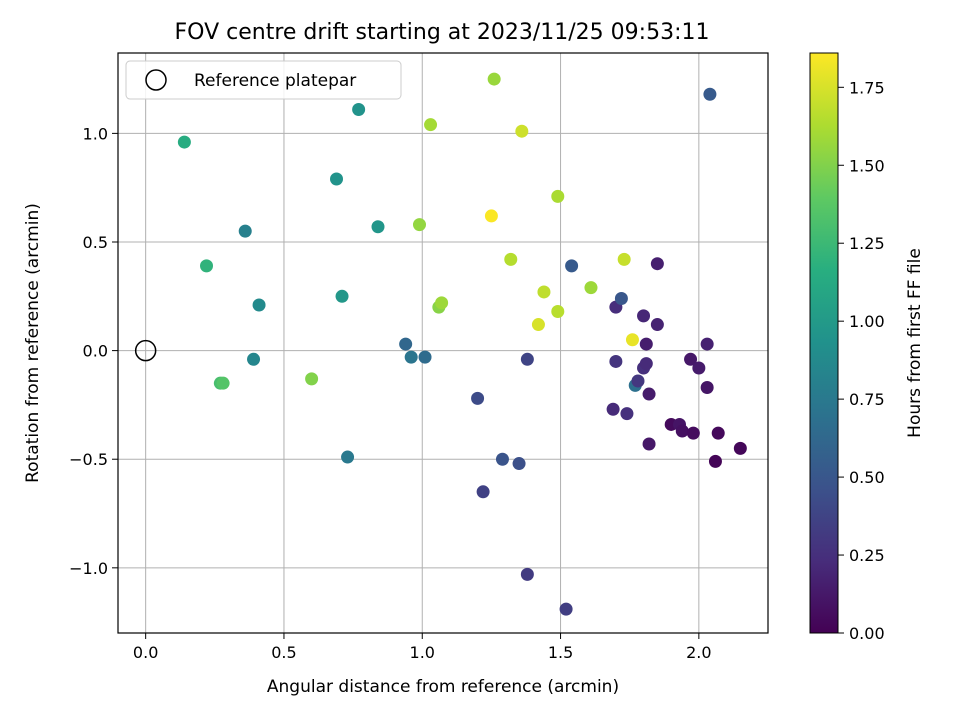  Describe the element at coordinates (867, 321) in the screenshot. I see `colorbar-tick-label: 1.00` at that location.